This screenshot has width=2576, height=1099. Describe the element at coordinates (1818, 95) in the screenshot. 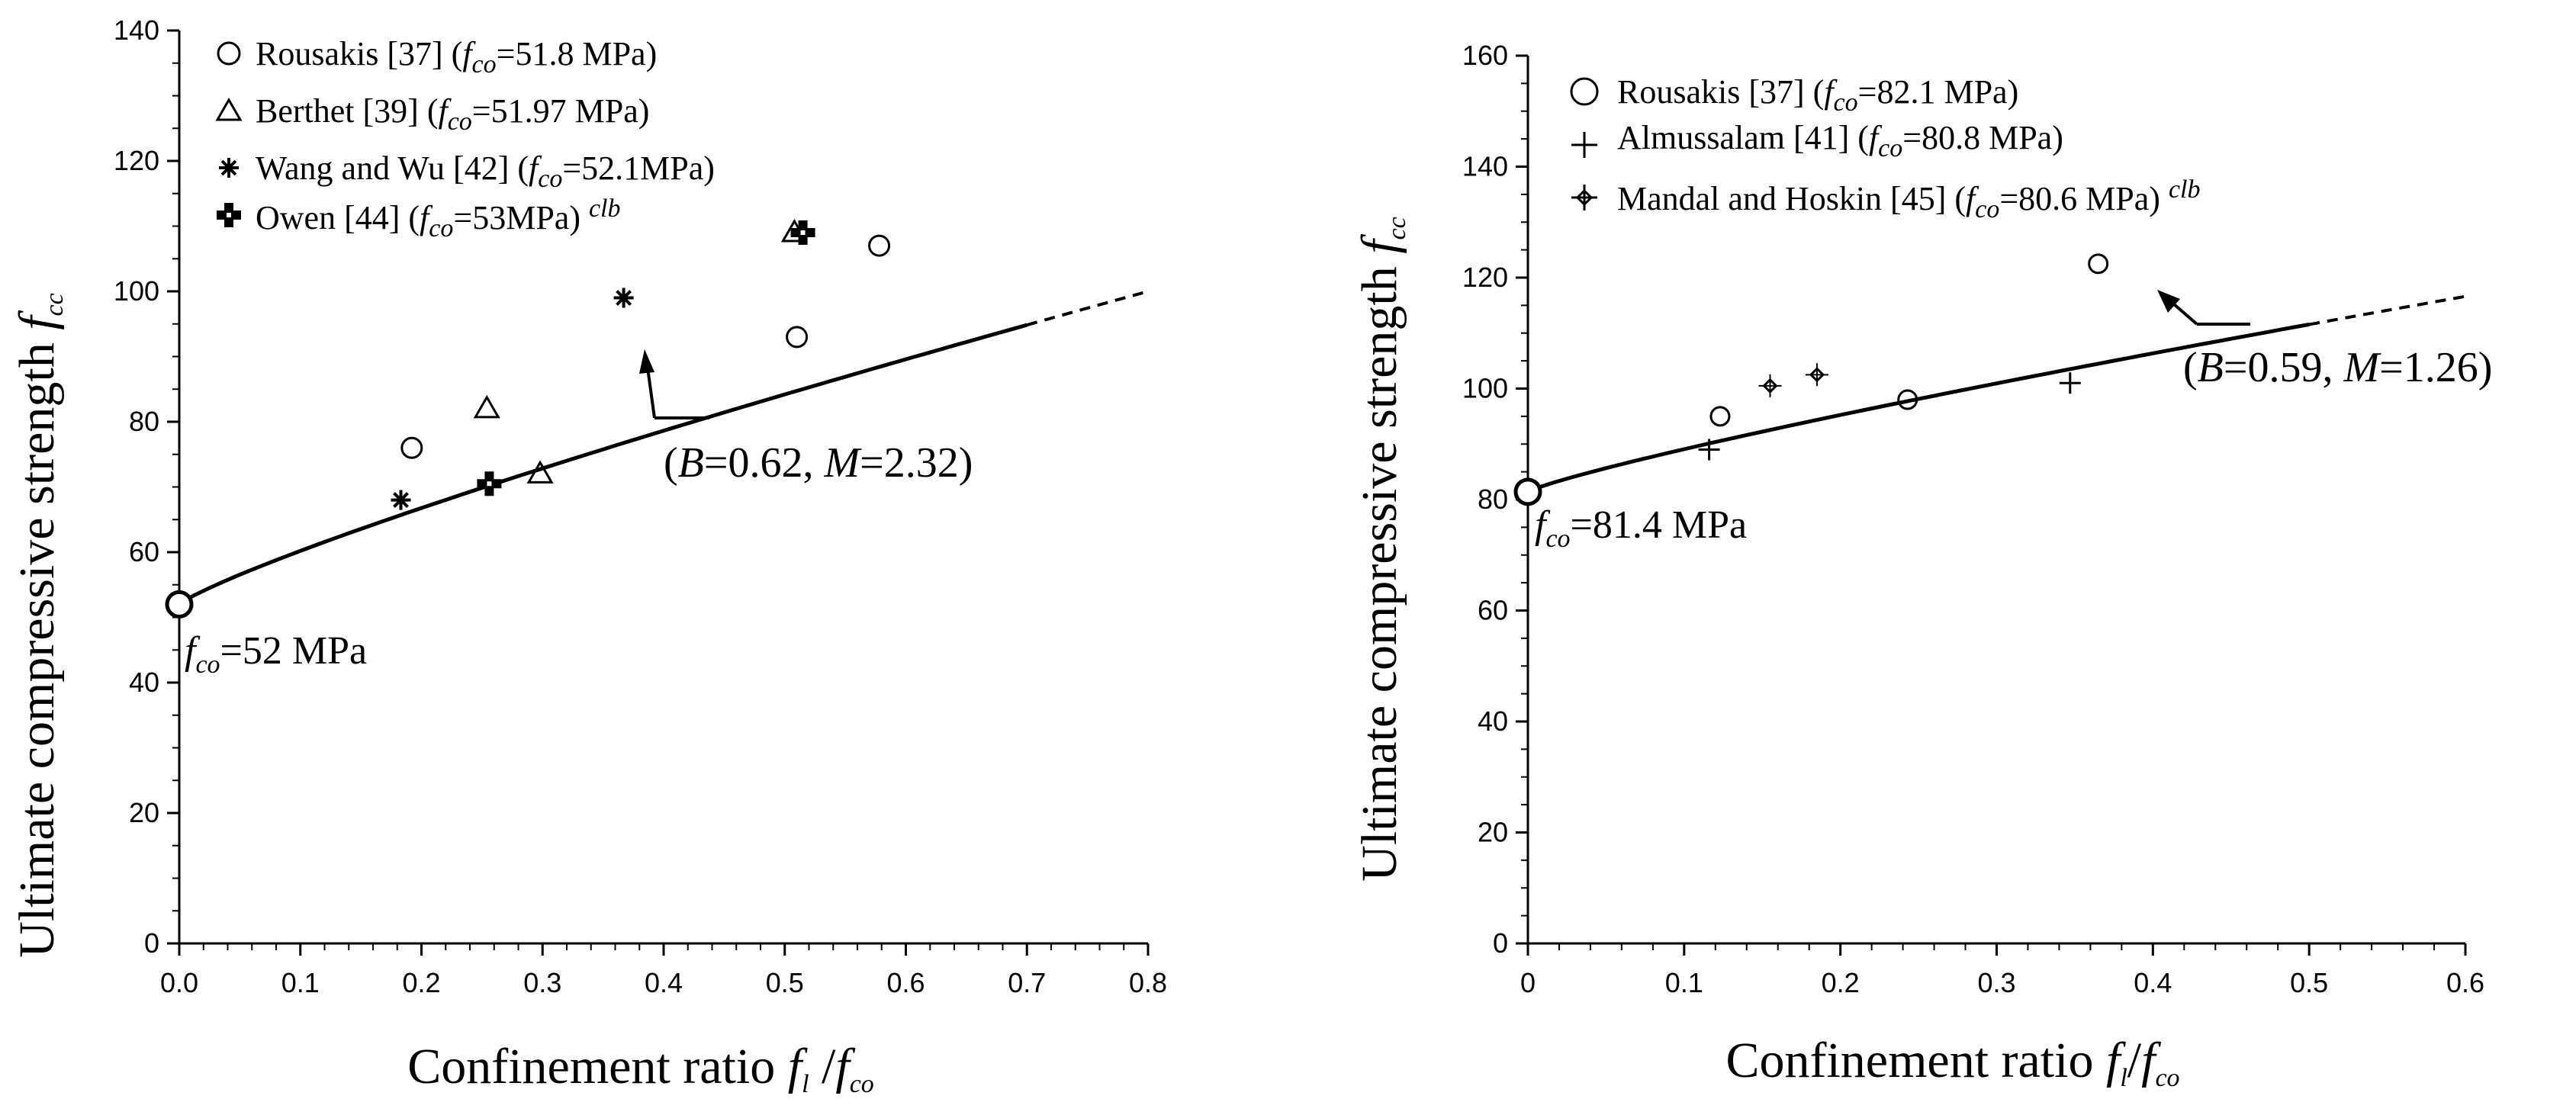

I see `legend-label: Rousakis [37] (fco=82.1 MPa)` at that location.